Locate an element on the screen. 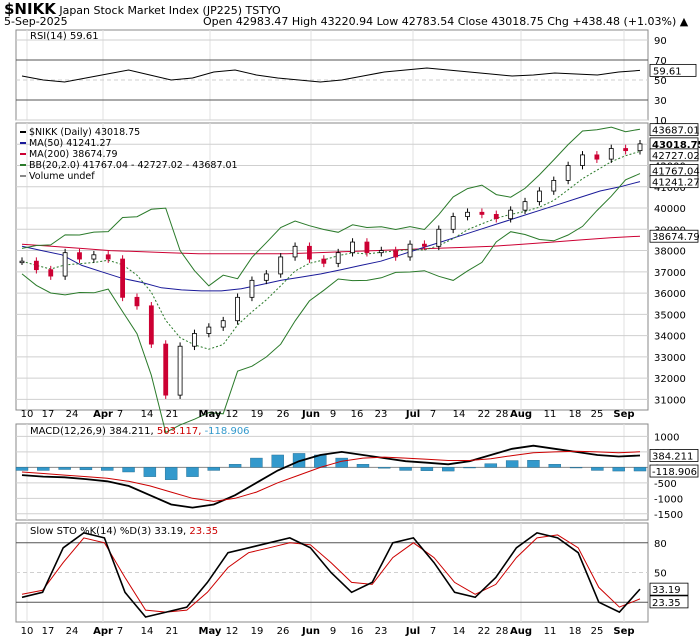 The image size is (700, 639). ma50-badge-box is located at coordinates (674, 182).